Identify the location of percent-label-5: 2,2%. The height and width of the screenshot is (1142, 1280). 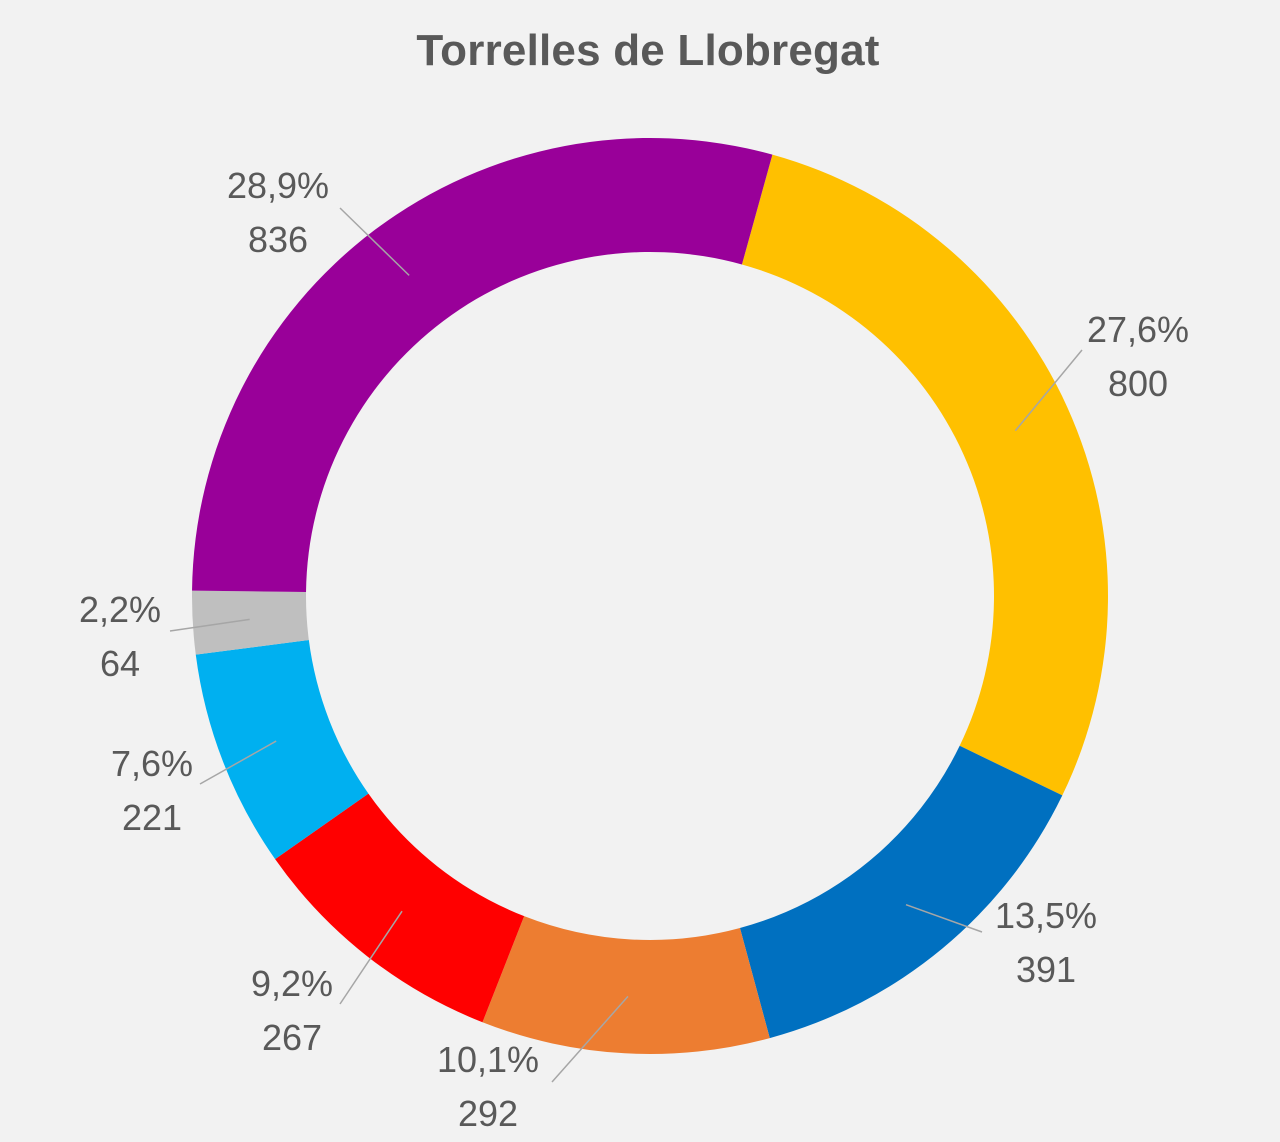
(120, 609).